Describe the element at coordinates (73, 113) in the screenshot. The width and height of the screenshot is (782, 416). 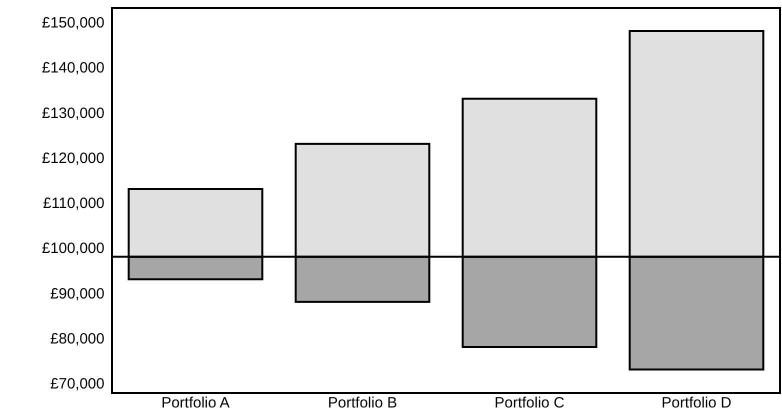
I see `y-tick-label: £130,000` at that location.